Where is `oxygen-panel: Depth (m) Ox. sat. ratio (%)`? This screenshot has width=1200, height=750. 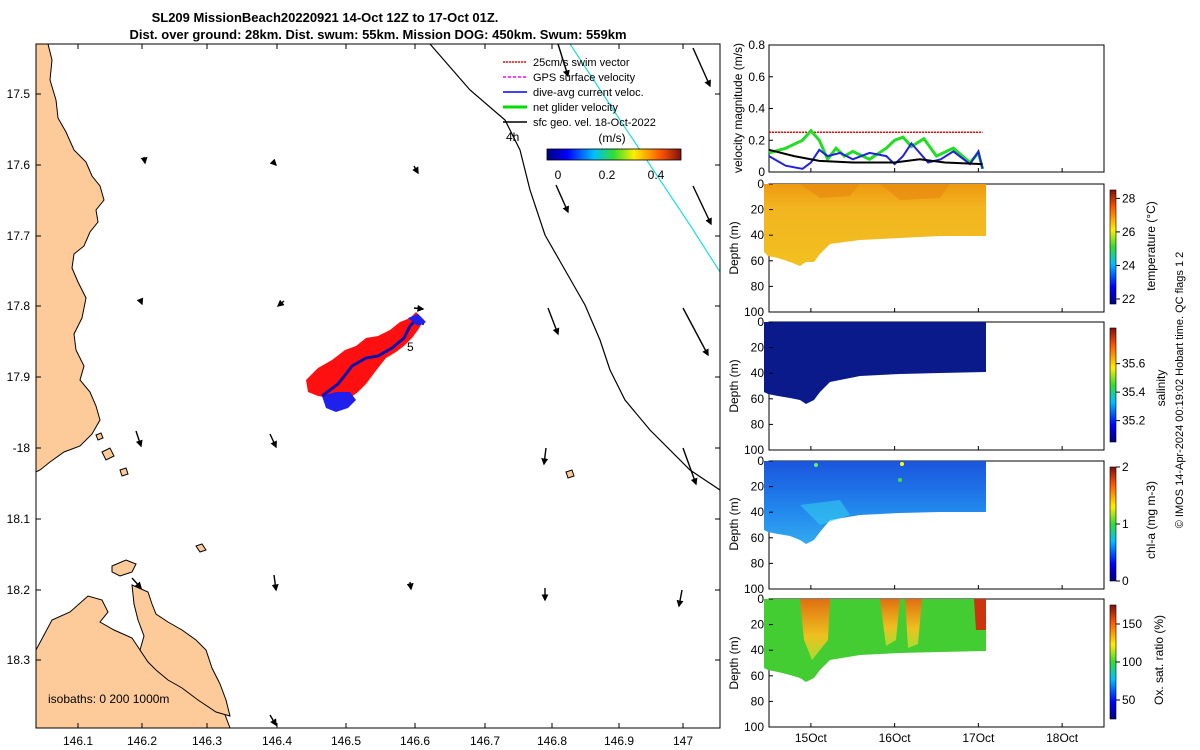
oxygen-panel: Depth (m) Ox. sat. ratio (%) is located at coordinates (946, 663).